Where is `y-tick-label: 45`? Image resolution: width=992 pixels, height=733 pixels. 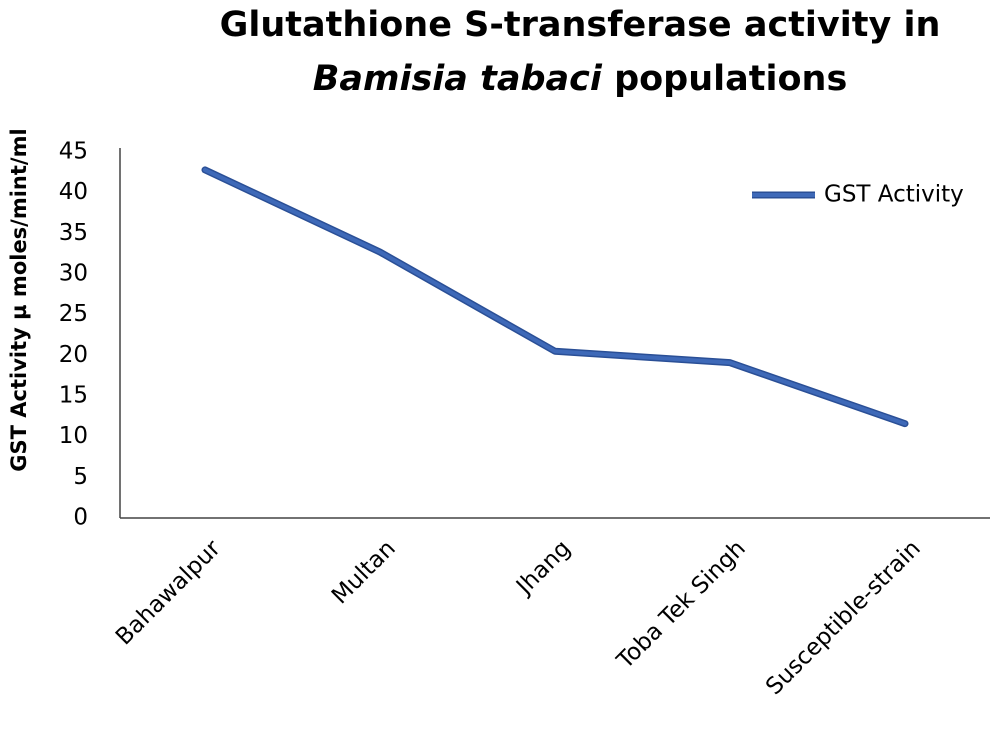
y-tick-label: 45 is located at coordinates (73, 152).